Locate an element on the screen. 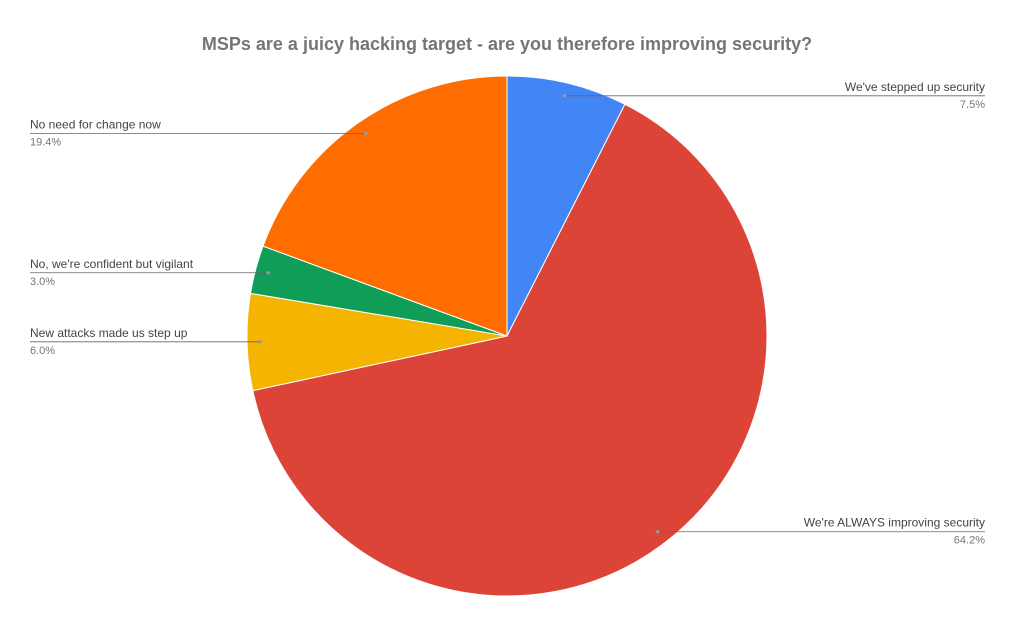 The height and width of the screenshot is (627, 1015). slice-label: No, we're confident but vigilant is located at coordinates (112, 264).